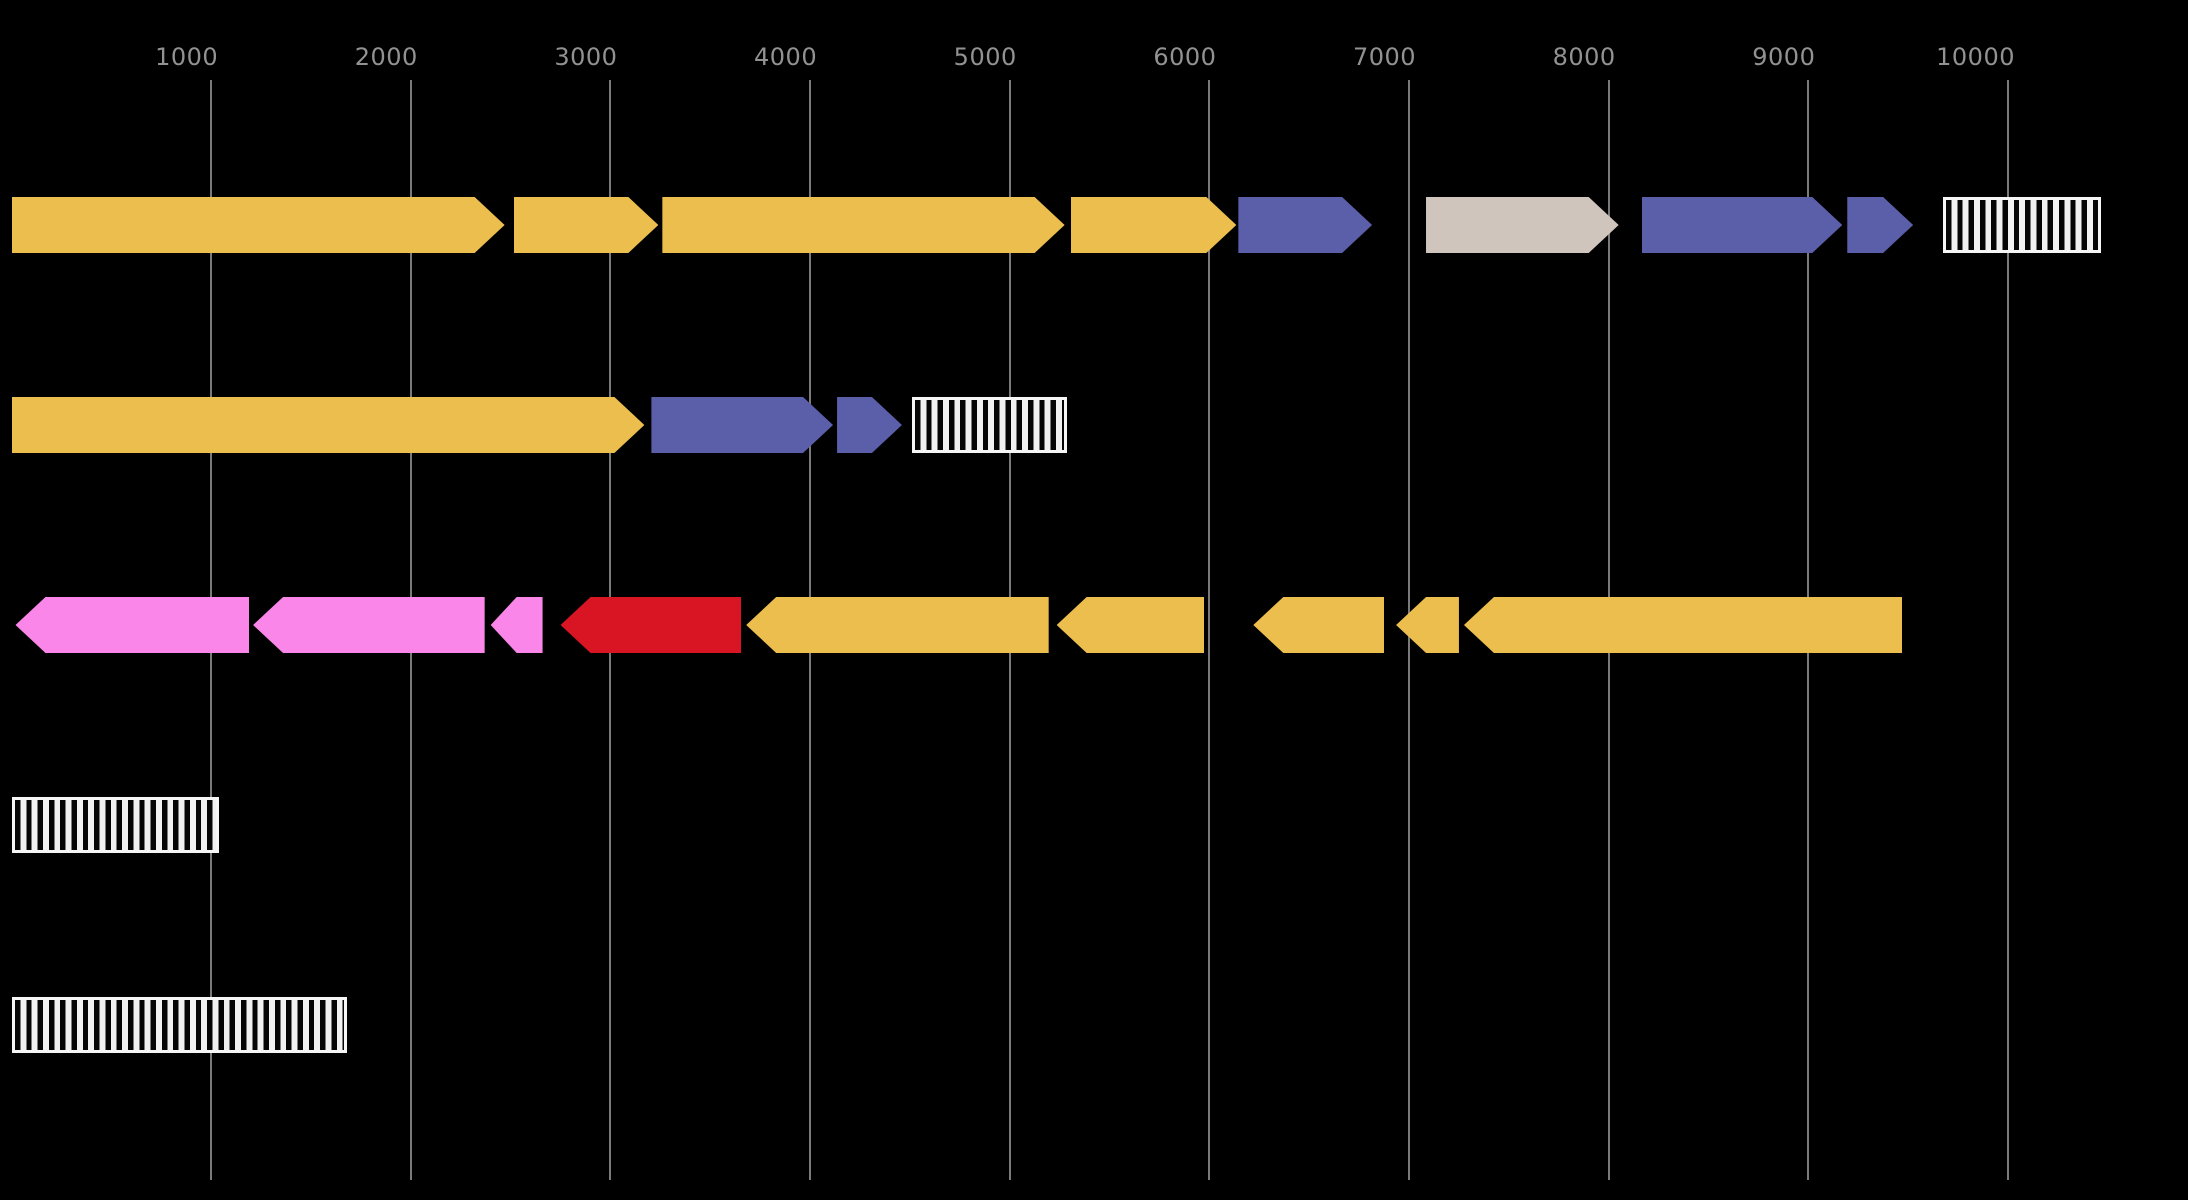 The width and height of the screenshot is (2188, 1200). What do you see at coordinates (1185, 57) in the screenshot?
I see `axis-tick-label-6000: 6000` at bounding box center [1185, 57].